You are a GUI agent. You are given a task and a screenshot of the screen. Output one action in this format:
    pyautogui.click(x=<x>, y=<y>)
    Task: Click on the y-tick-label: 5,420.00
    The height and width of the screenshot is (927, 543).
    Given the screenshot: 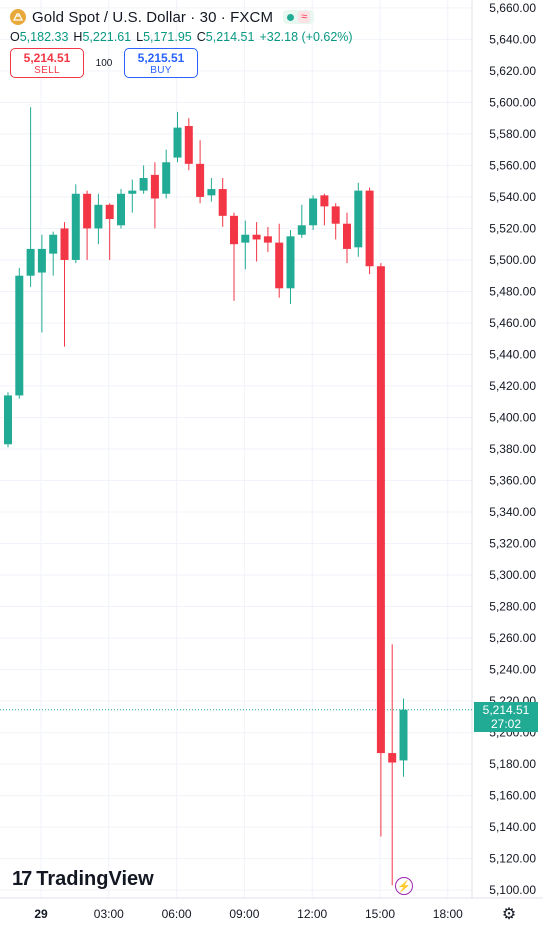 What is the action you would take?
    pyautogui.click(x=512, y=386)
    